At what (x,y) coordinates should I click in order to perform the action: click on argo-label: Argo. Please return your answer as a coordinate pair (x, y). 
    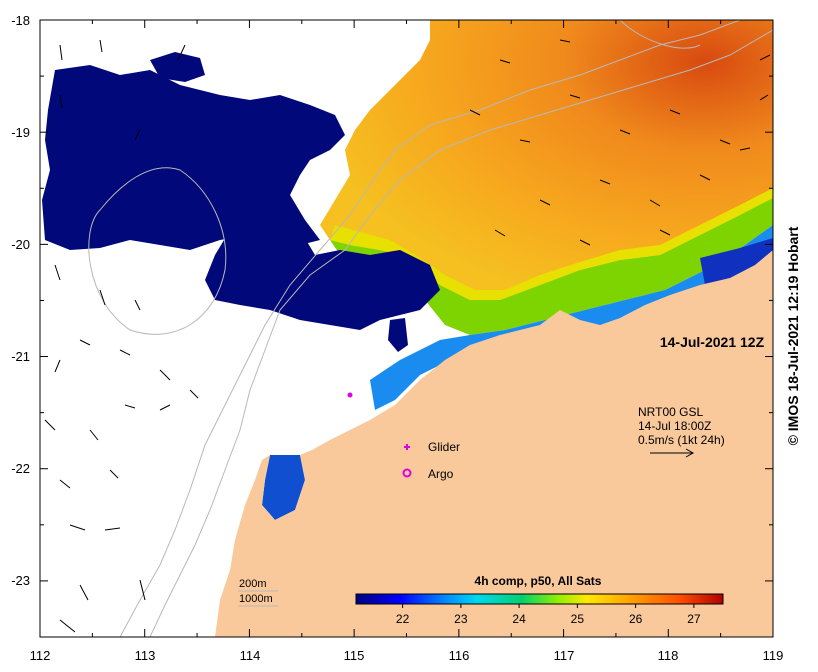
    Looking at the image, I should click on (441, 474).